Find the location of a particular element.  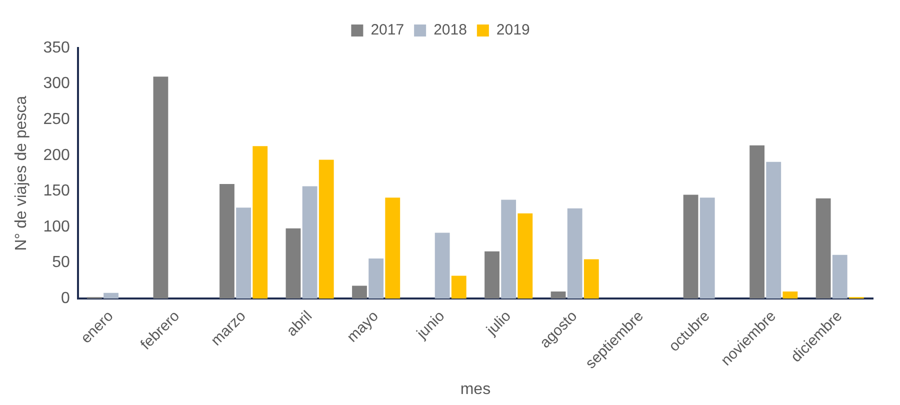

legend-label: 2018 is located at coordinates (450, 30).